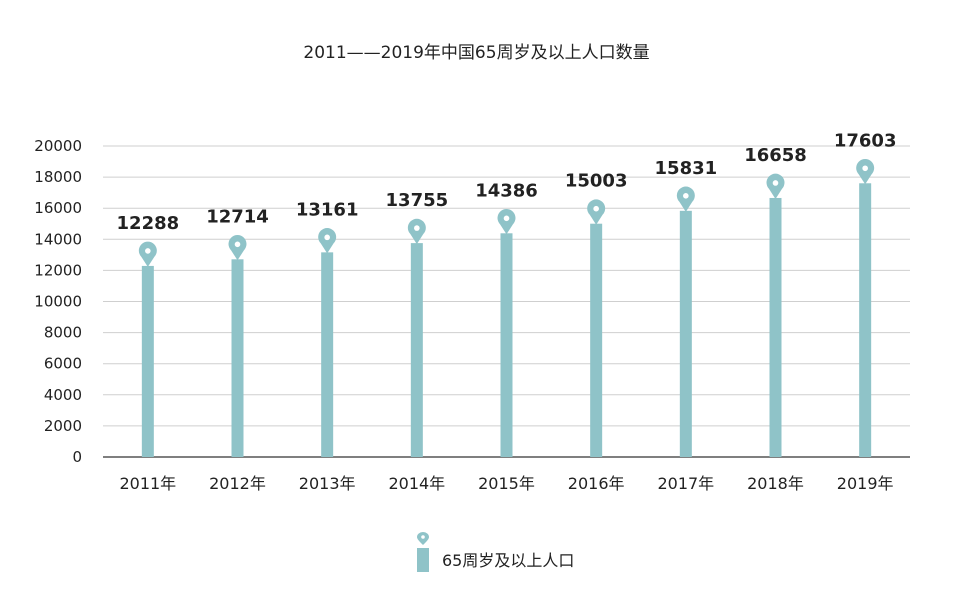  I want to click on y-tick-label: 10000, so click(58, 302).